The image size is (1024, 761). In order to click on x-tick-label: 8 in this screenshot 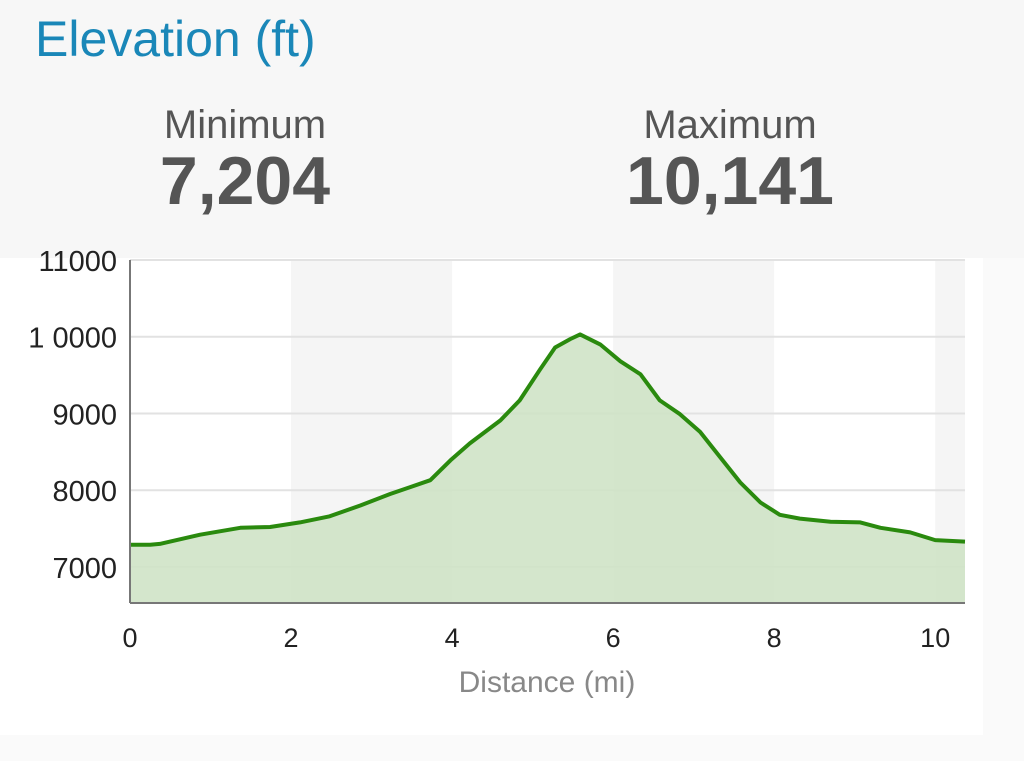, I will do `click(774, 638)`.